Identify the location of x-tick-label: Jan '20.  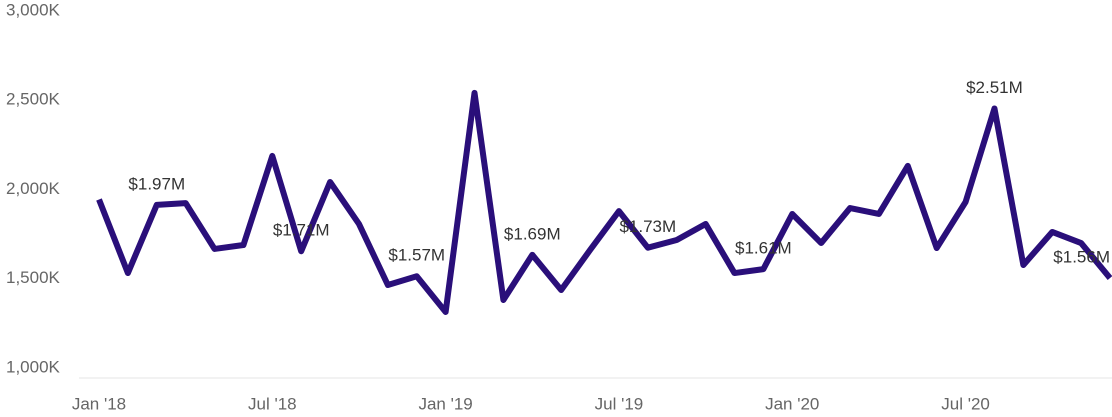
(792, 403).